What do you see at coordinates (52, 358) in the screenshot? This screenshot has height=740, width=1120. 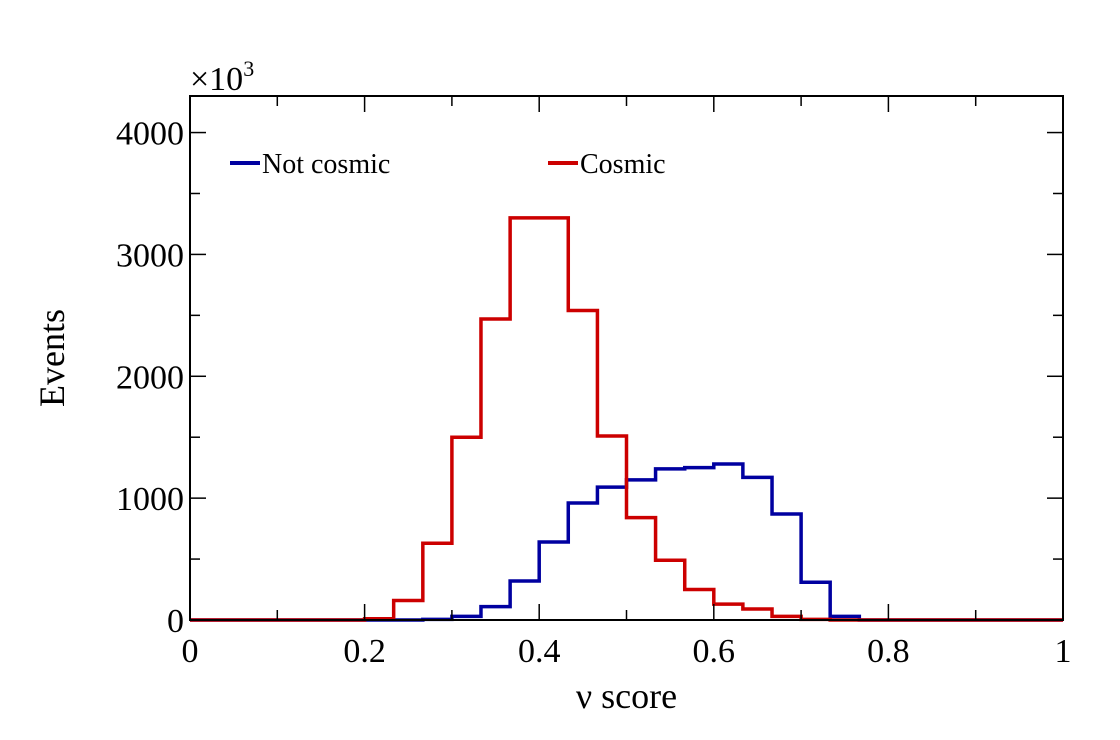 I see `y-axis-title: Events` at bounding box center [52, 358].